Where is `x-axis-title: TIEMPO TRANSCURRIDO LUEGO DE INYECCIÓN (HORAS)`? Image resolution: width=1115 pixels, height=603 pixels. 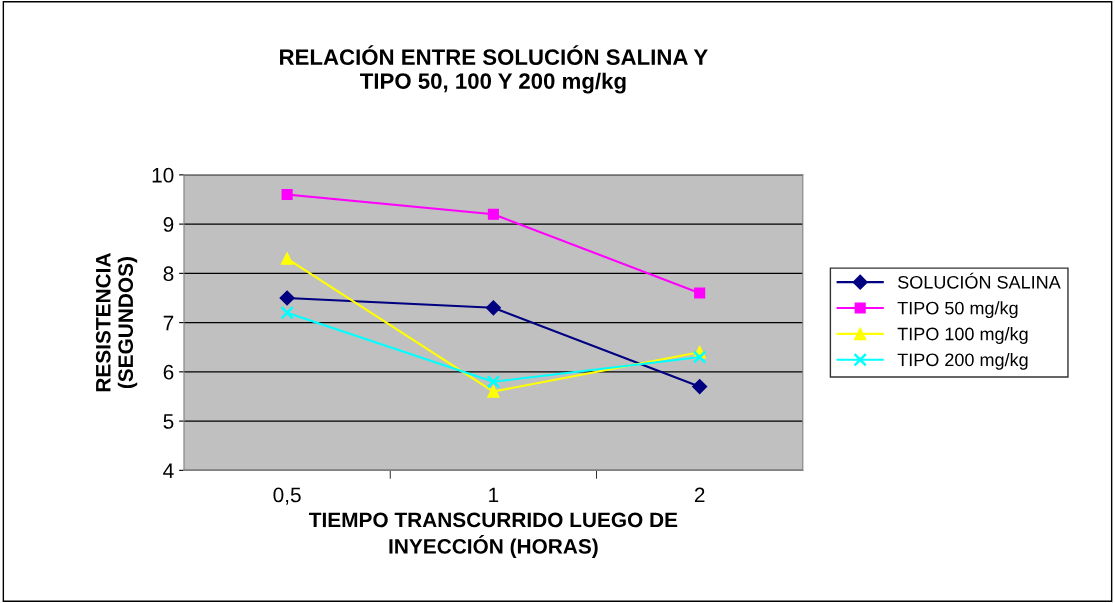 x-axis-title: TIEMPO TRANSCURRIDO LUEGO DE INYECCIÓN (HORAS) is located at coordinates (493, 535).